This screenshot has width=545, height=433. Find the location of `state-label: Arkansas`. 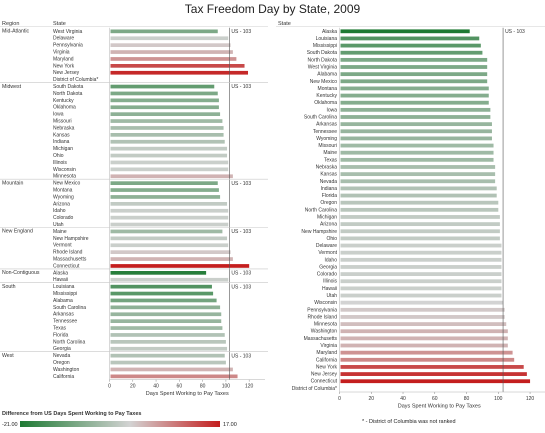

state-label: Arkansas is located at coordinates (326, 125).